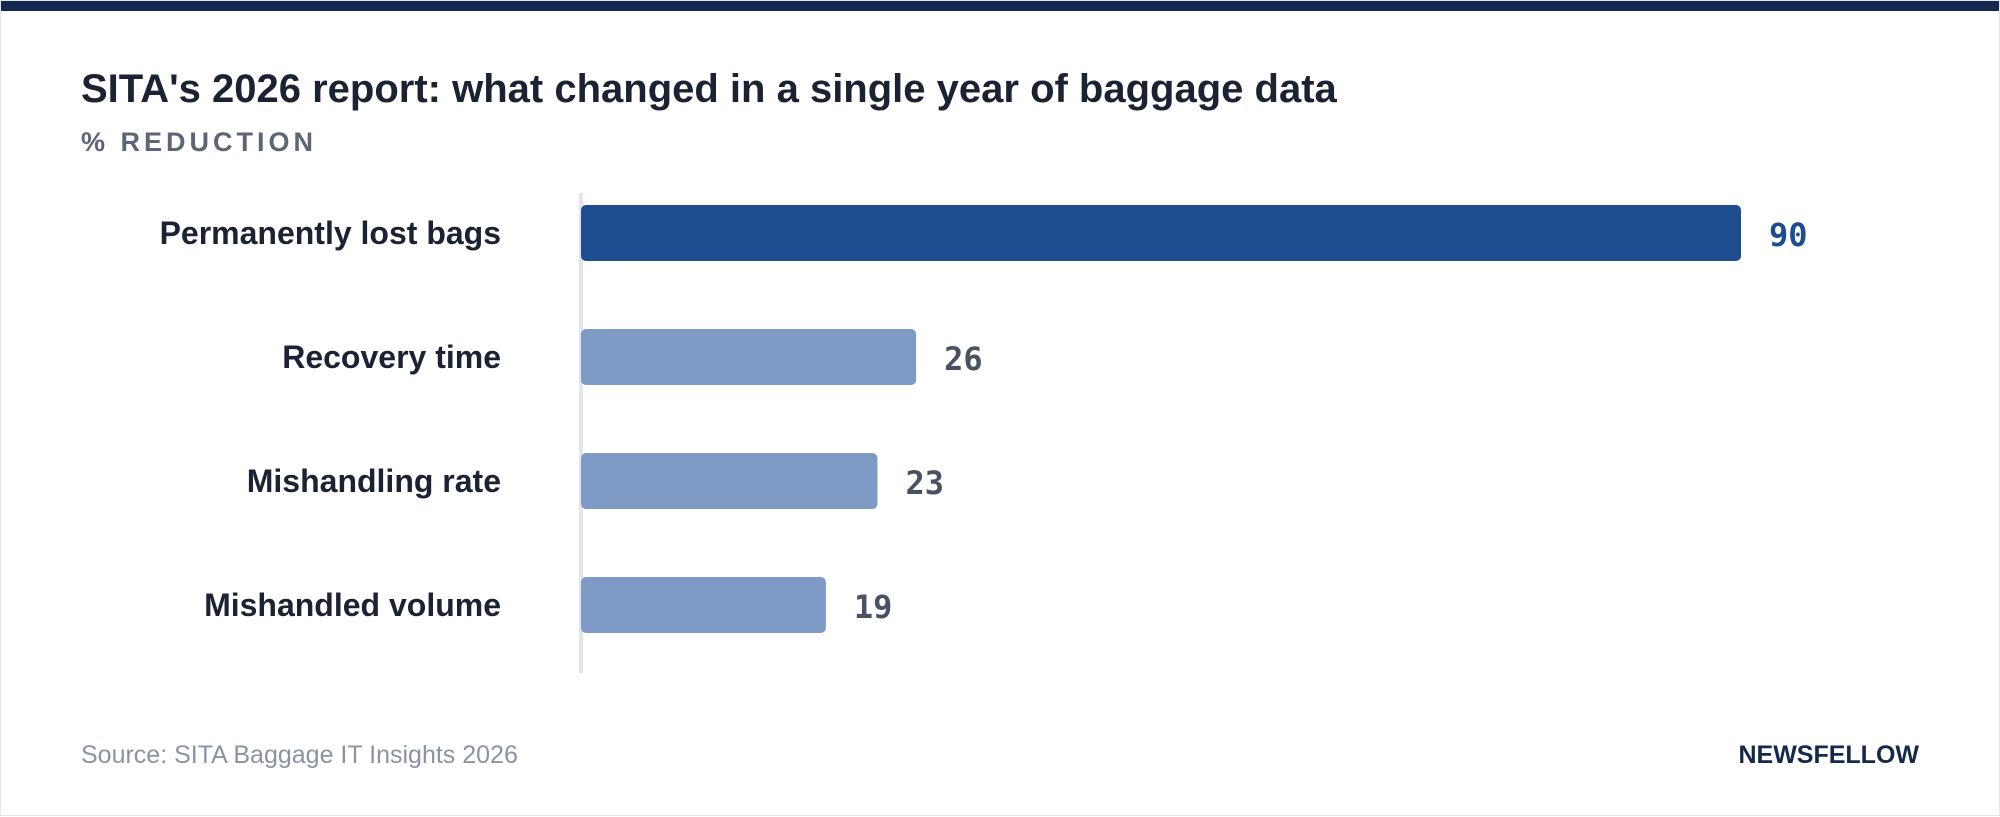  Describe the element at coordinates (199, 142) in the screenshot. I see `chart-subtitle: % REDUCTION` at that location.